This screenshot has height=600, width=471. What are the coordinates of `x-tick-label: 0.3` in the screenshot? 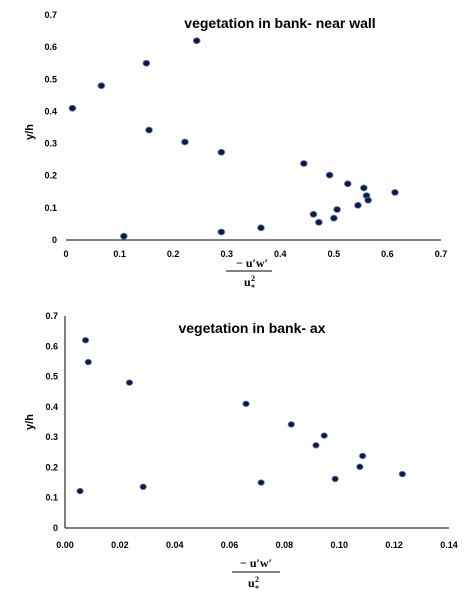 It's located at (226, 254).